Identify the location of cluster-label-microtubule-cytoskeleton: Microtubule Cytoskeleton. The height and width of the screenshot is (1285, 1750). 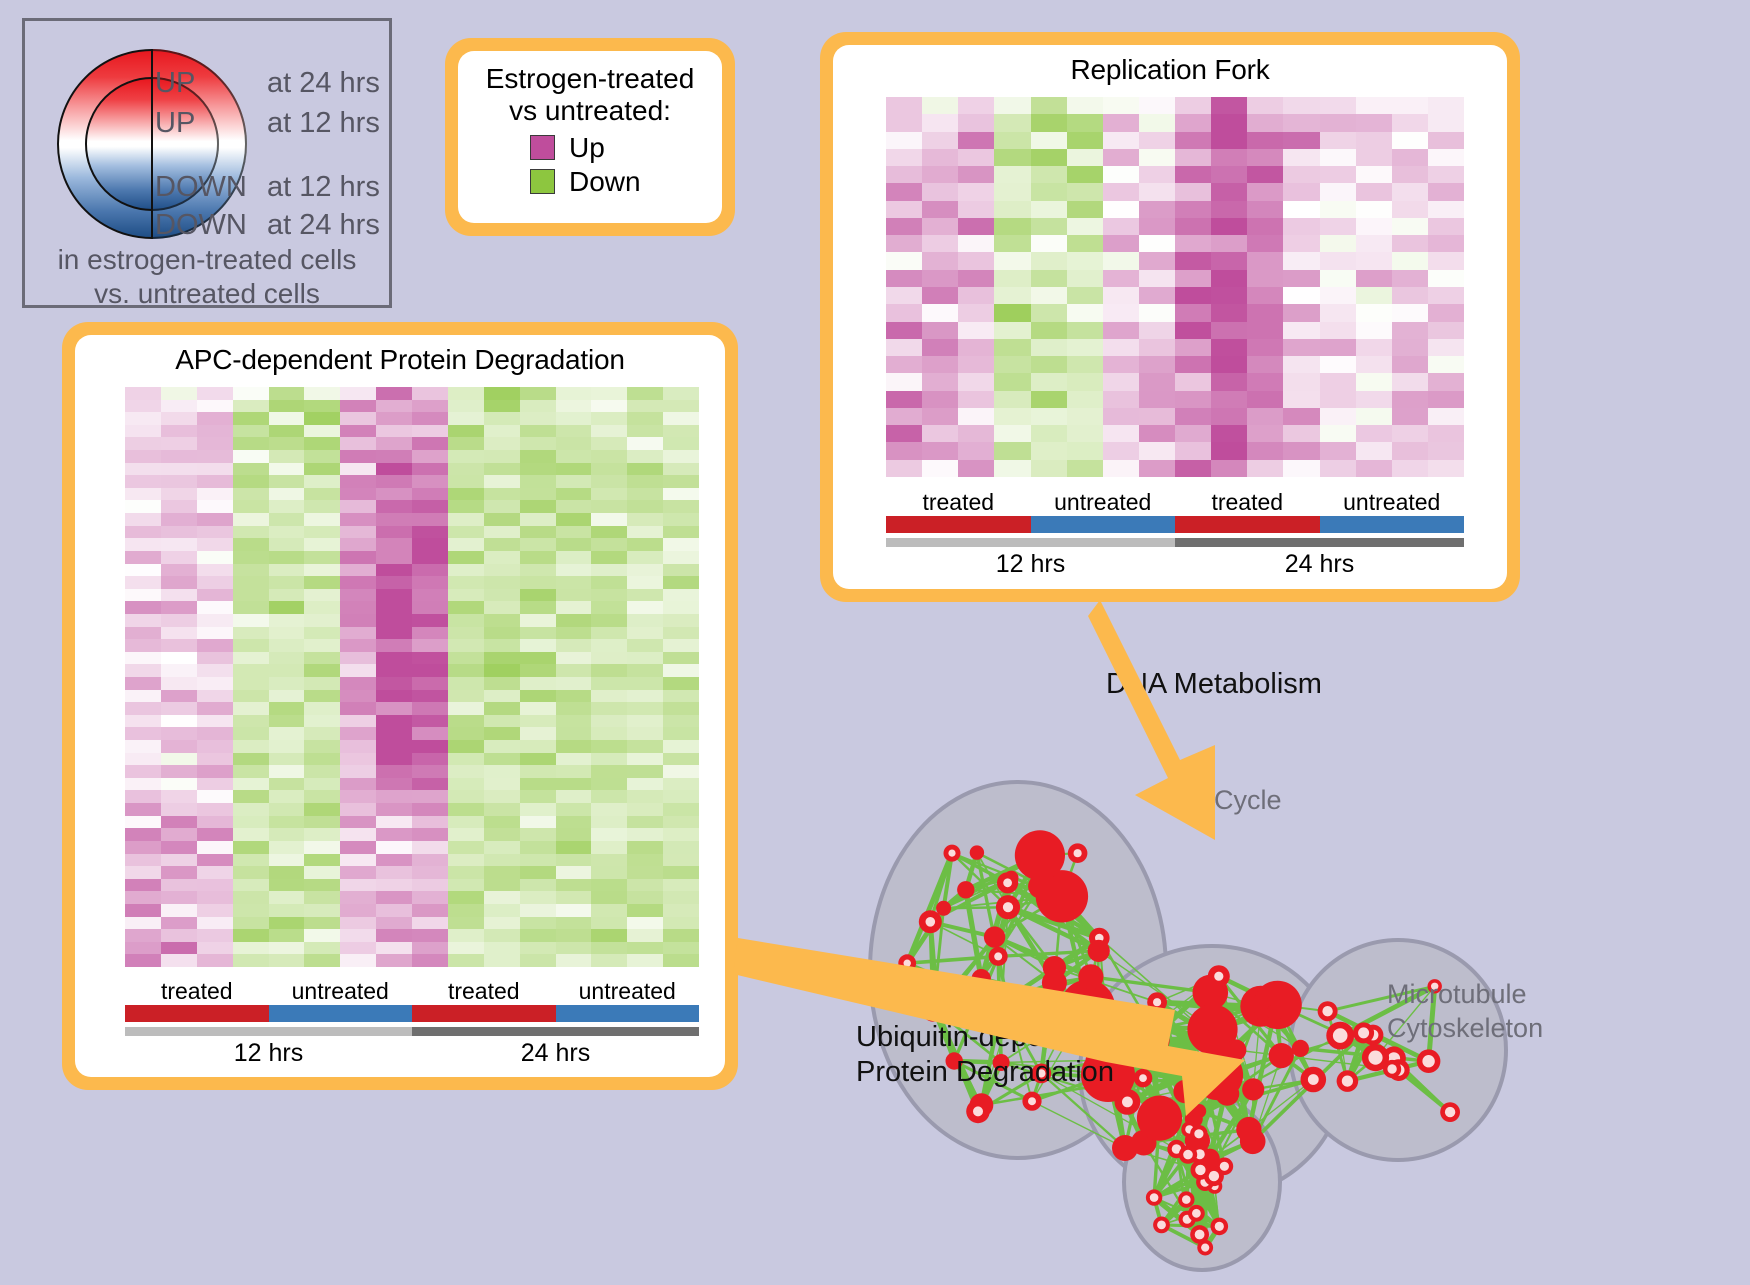
(1465, 1012).